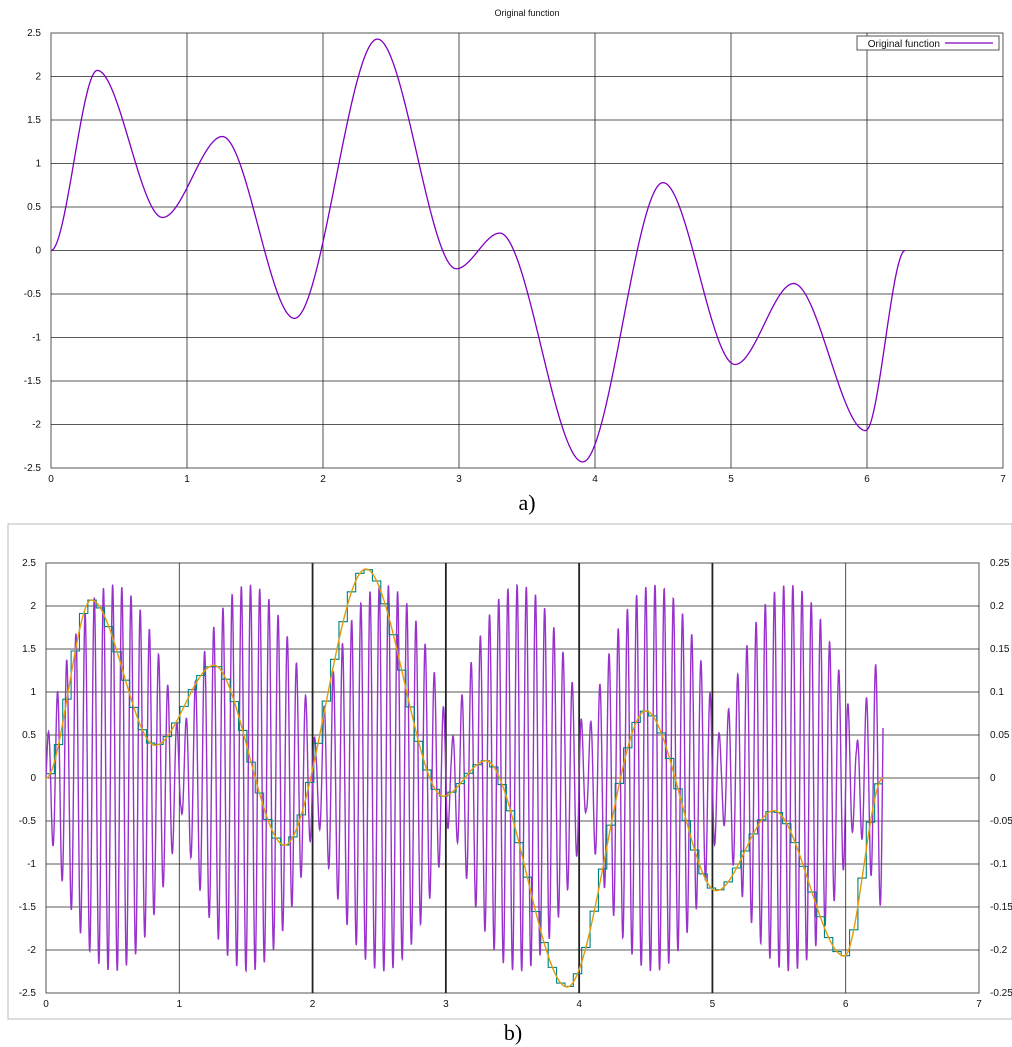 The width and height of the screenshot is (1012, 1047). What do you see at coordinates (1001, 993) in the screenshot?
I see `y2-tick-label: -0.25` at bounding box center [1001, 993].